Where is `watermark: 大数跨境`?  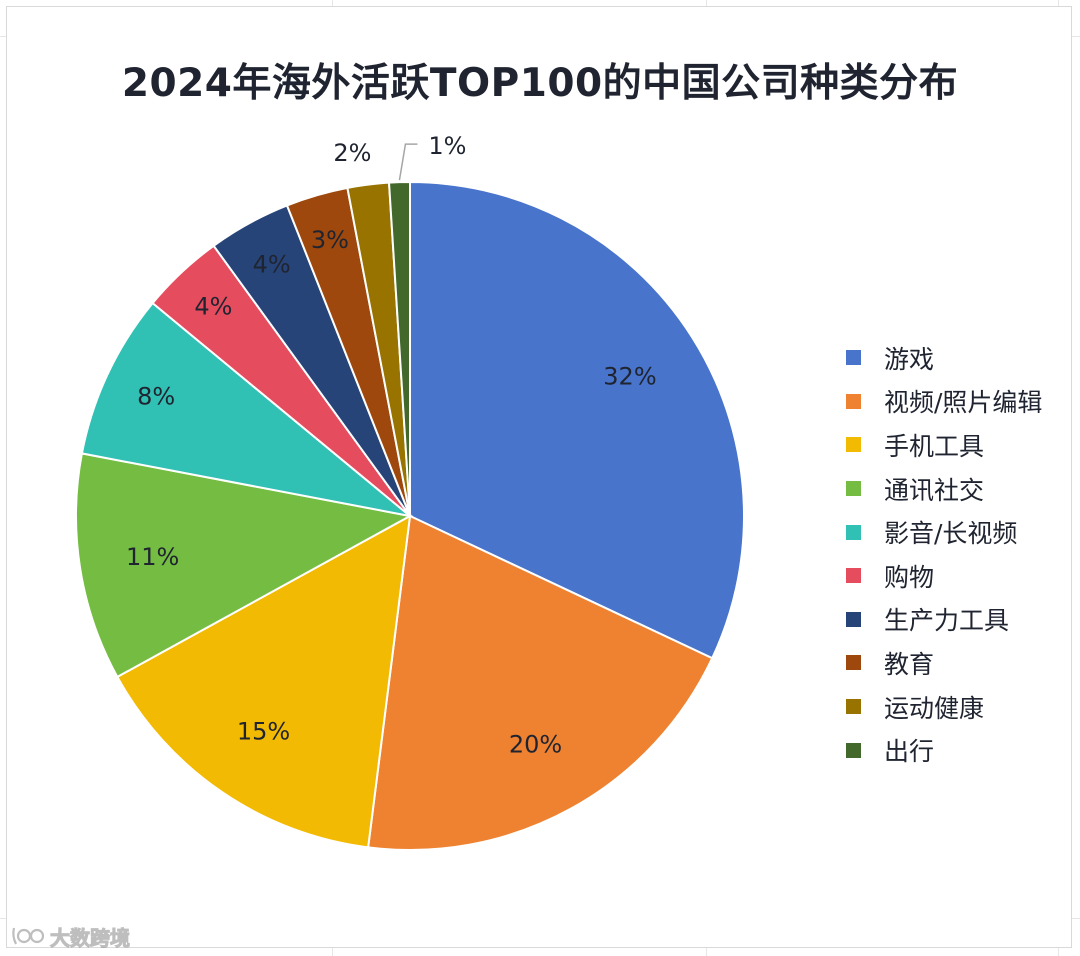 watermark: 大数跨境 is located at coordinates (70, 936).